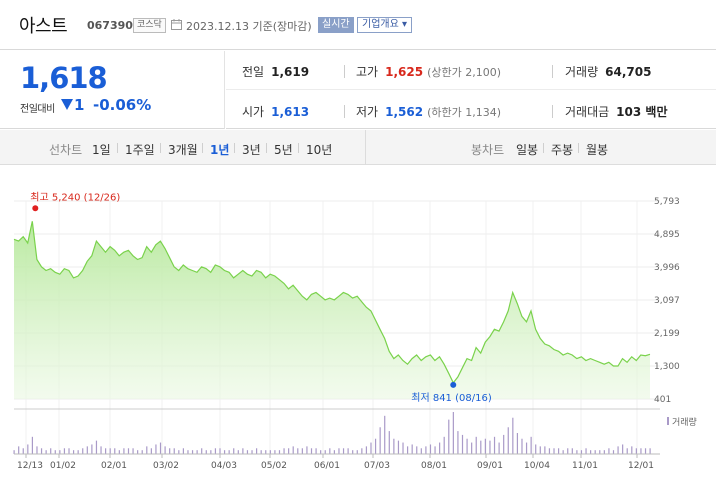  Describe the element at coordinates (220, 150) in the screenshot. I see `tab-1y: 1년` at that location.